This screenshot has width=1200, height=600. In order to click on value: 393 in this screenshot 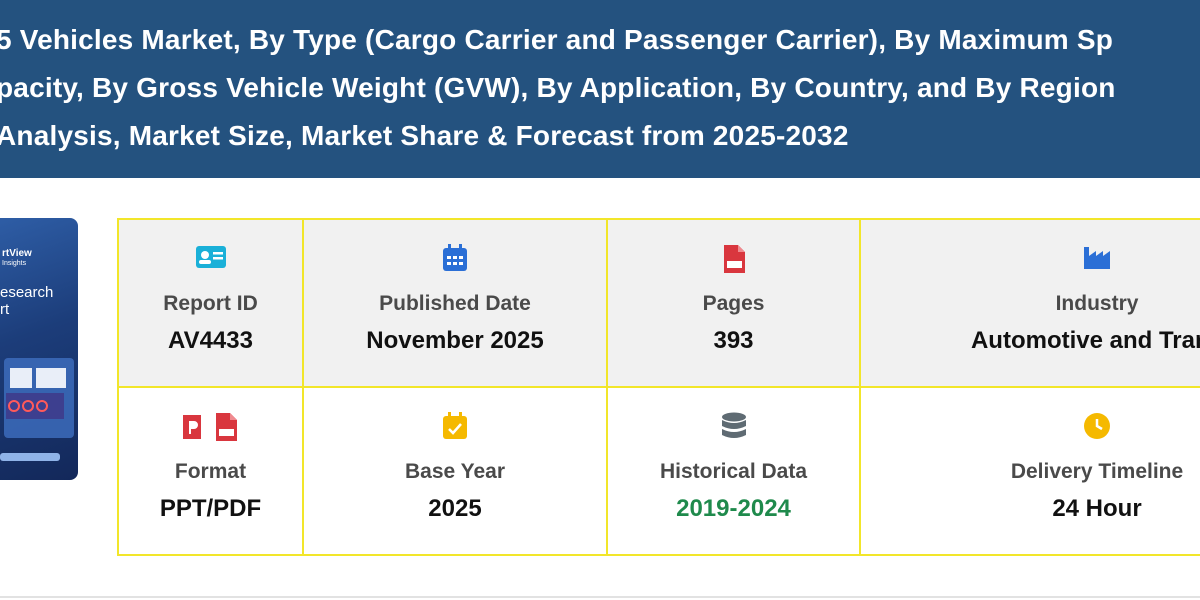, I will do `click(733, 340)`.